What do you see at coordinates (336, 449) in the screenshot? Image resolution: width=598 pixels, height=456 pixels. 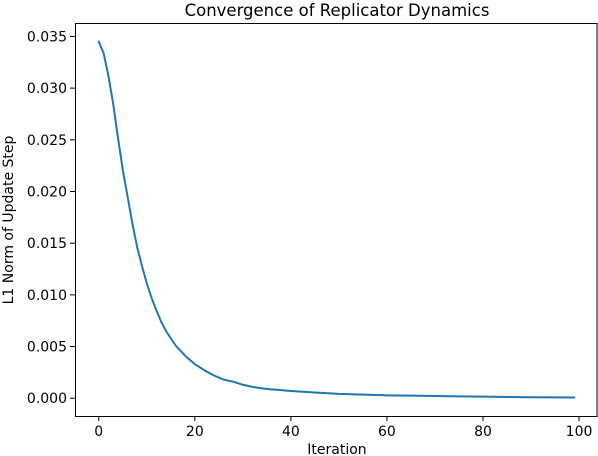 I see `x-axis-label: Iteration` at bounding box center [336, 449].